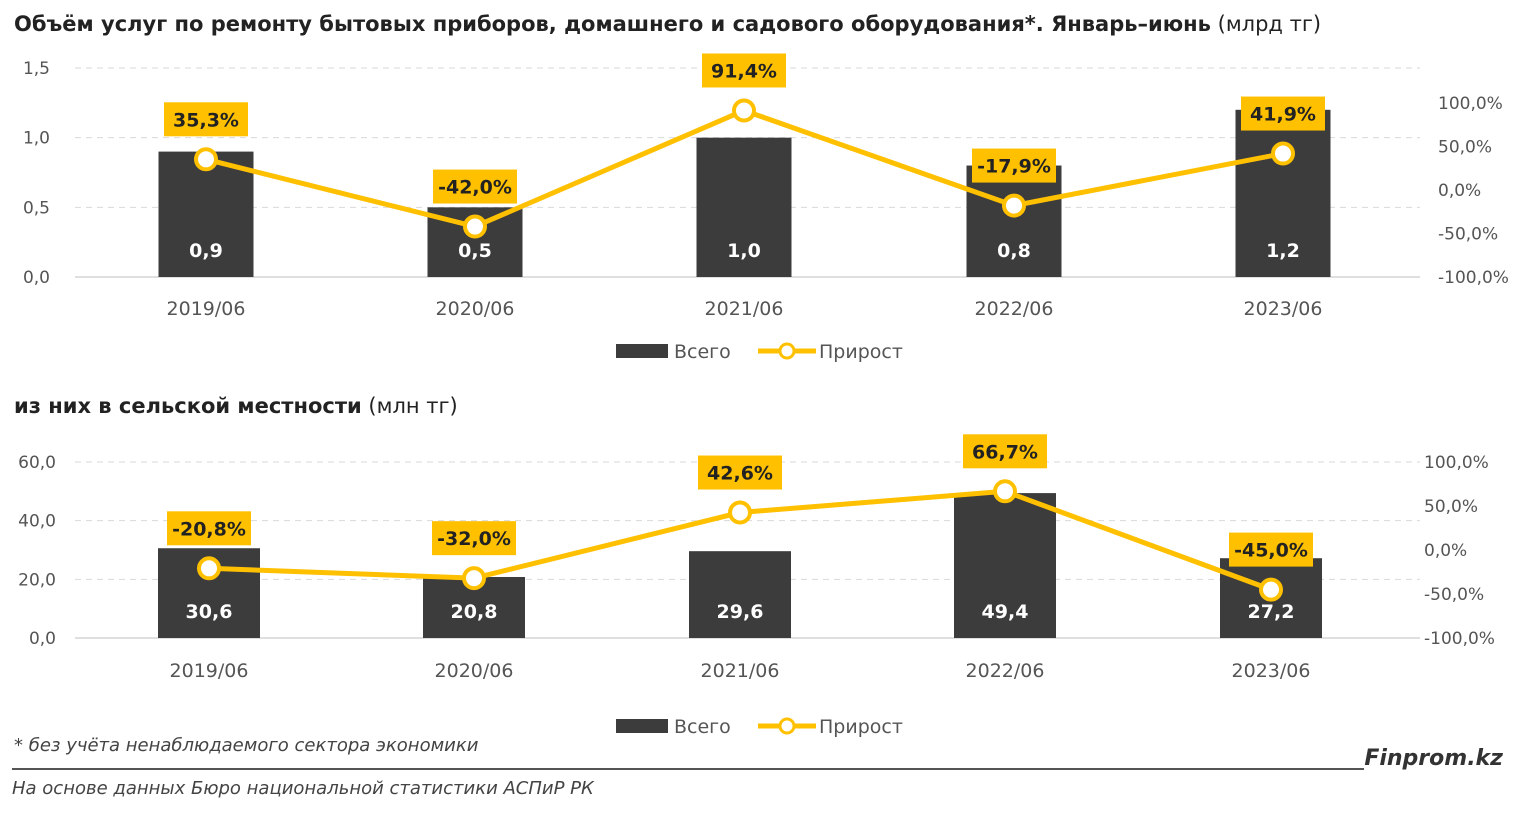 The height and width of the screenshot is (814, 1515). I want to click on y-tick-label: 40,0, so click(37, 522).